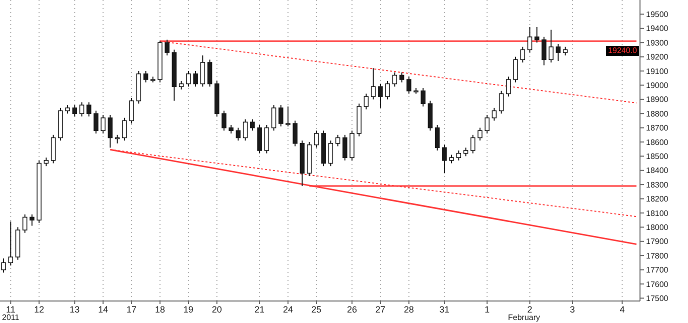 The image size is (688, 323). What do you see at coordinates (657, 241) in the screenshot?
I see `y-tick-label: 17900` at bounding box center [657, 241].